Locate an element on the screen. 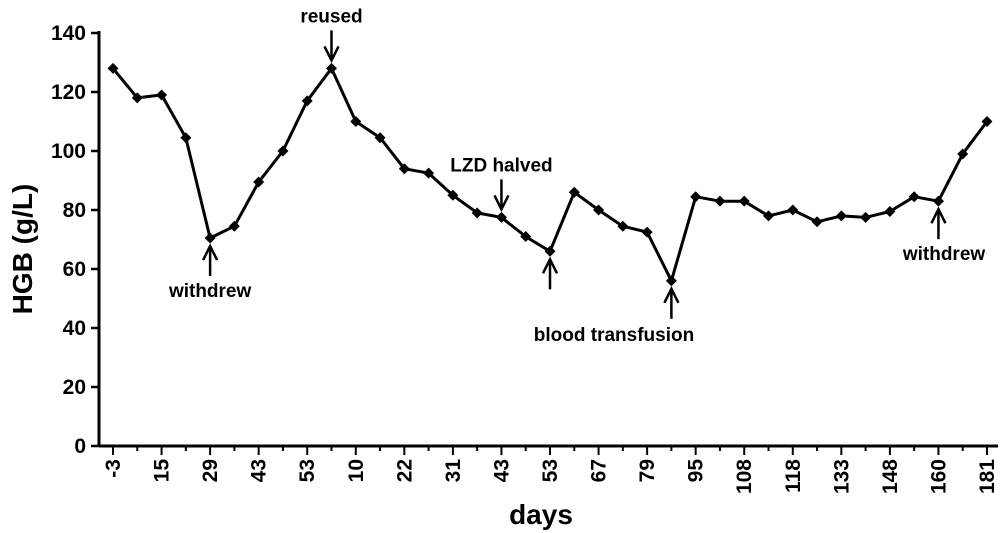 The width and height of the screenshot is (1000, 533). y-tick-label: 100 is located at coordinates (68, 151).